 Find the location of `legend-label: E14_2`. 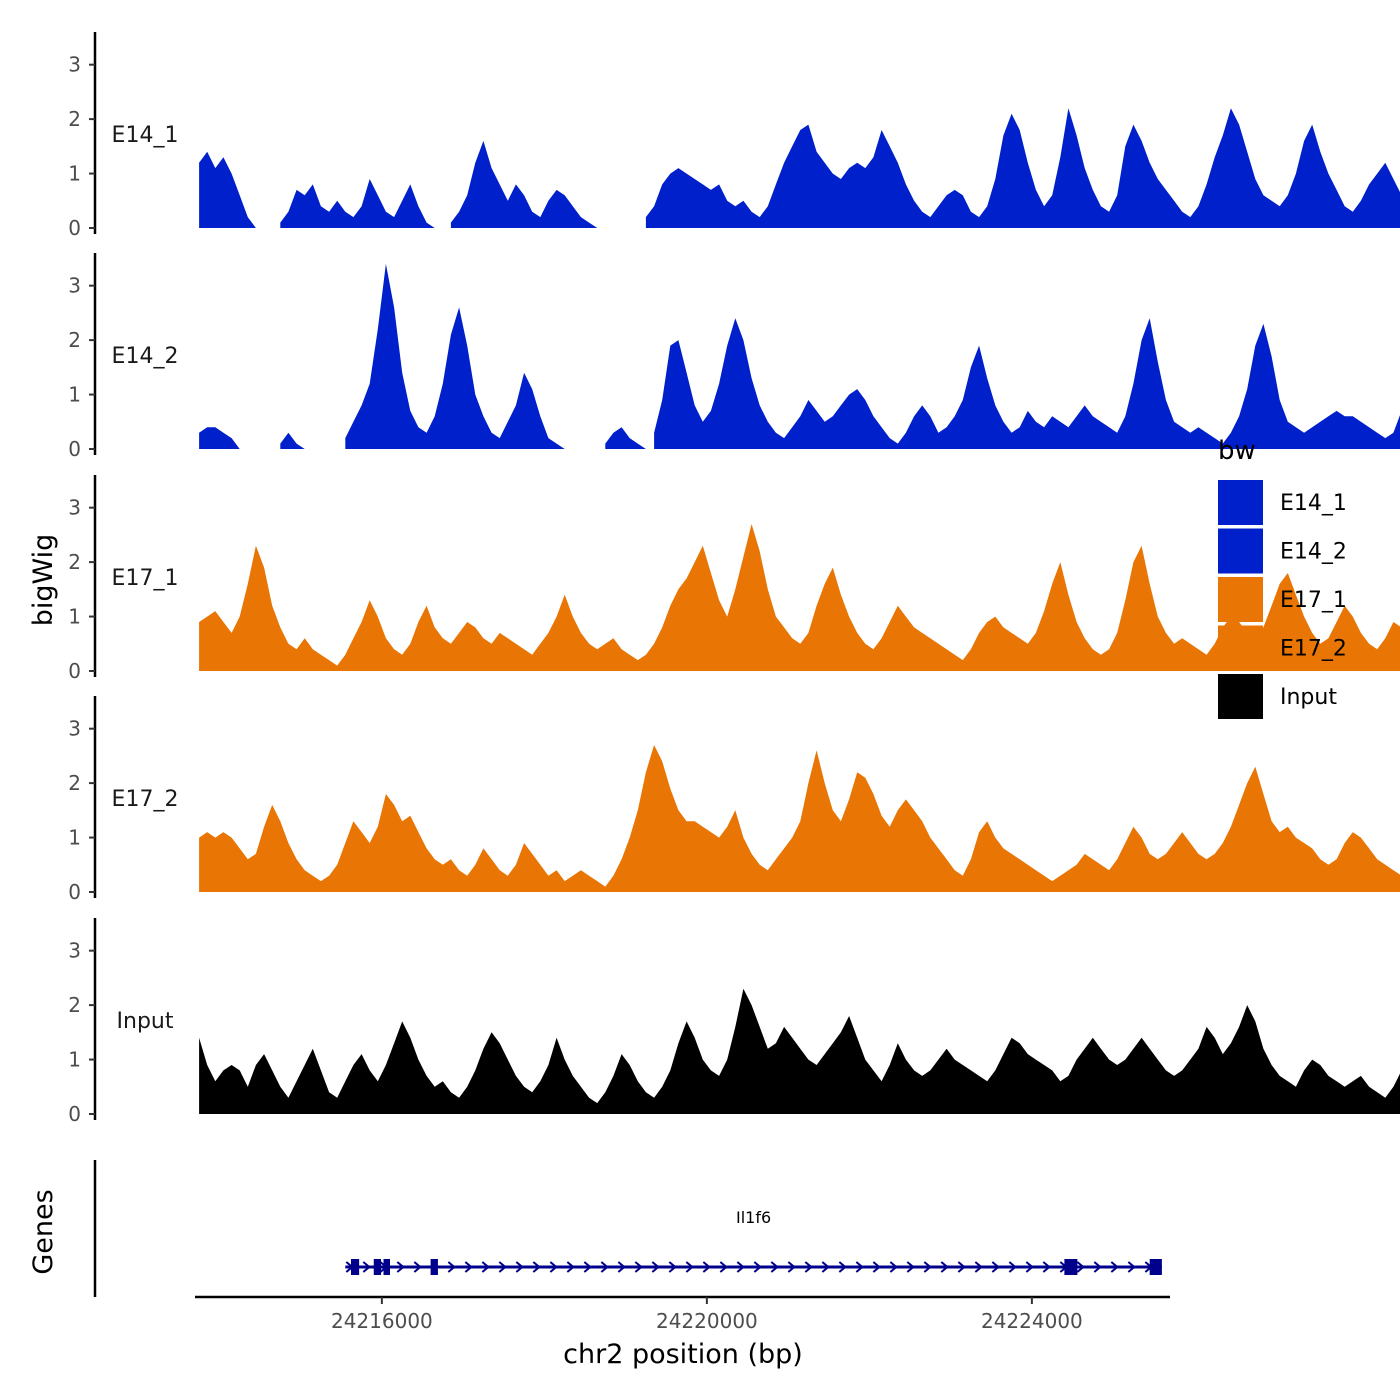

legend-label: E14_2 is located at coordinates (1313, 552).